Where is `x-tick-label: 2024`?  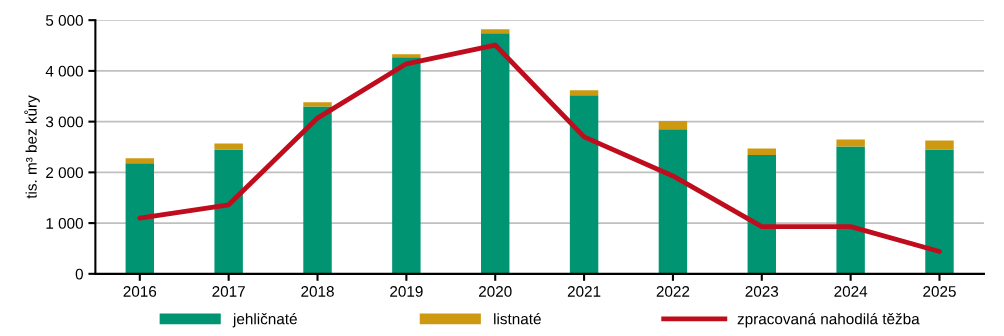 x-tick-label: 2024 is located at coordinates (851, 291).